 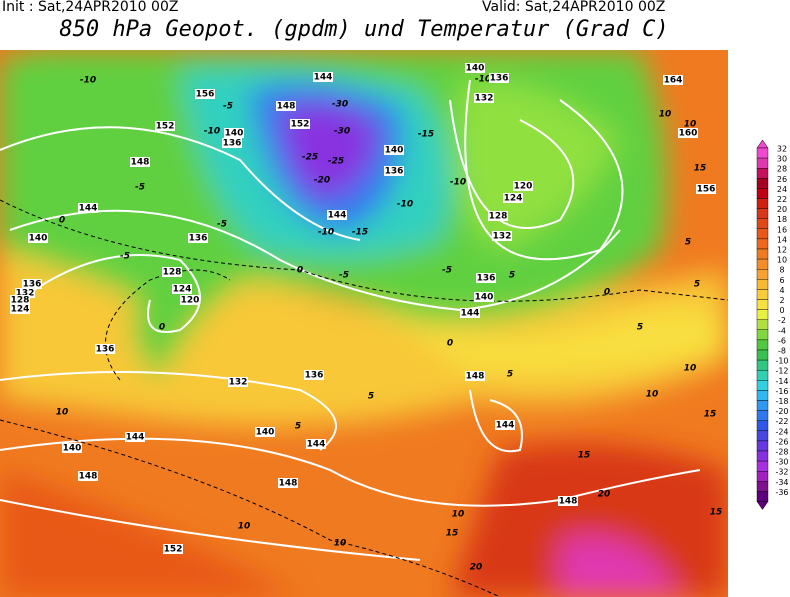 I want to click on colorbar-label: -14, so click(x=781, y=381).